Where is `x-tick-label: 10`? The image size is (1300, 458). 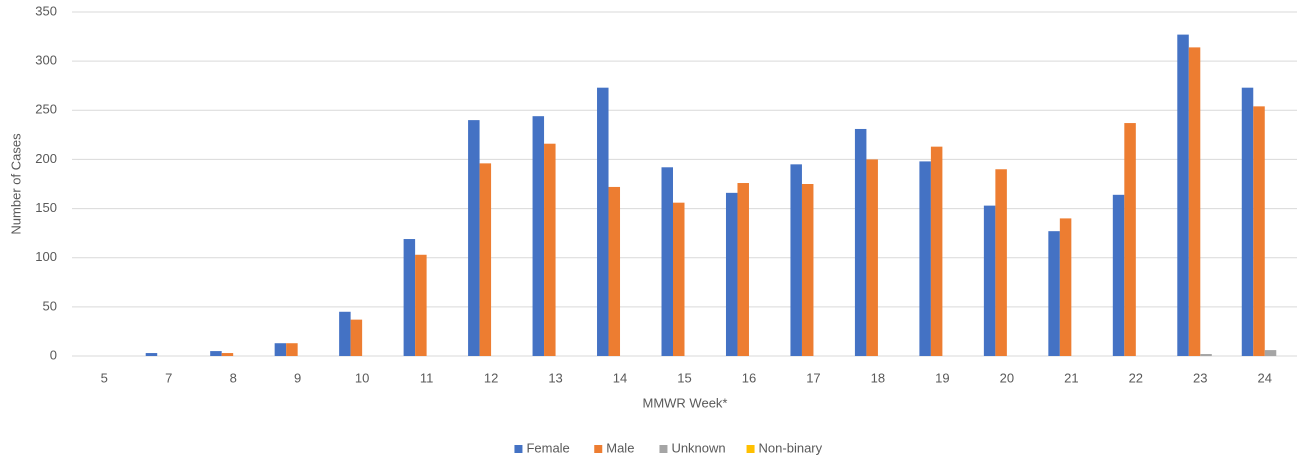 x-tick-label: 10 is located at coordinates (362, 377).